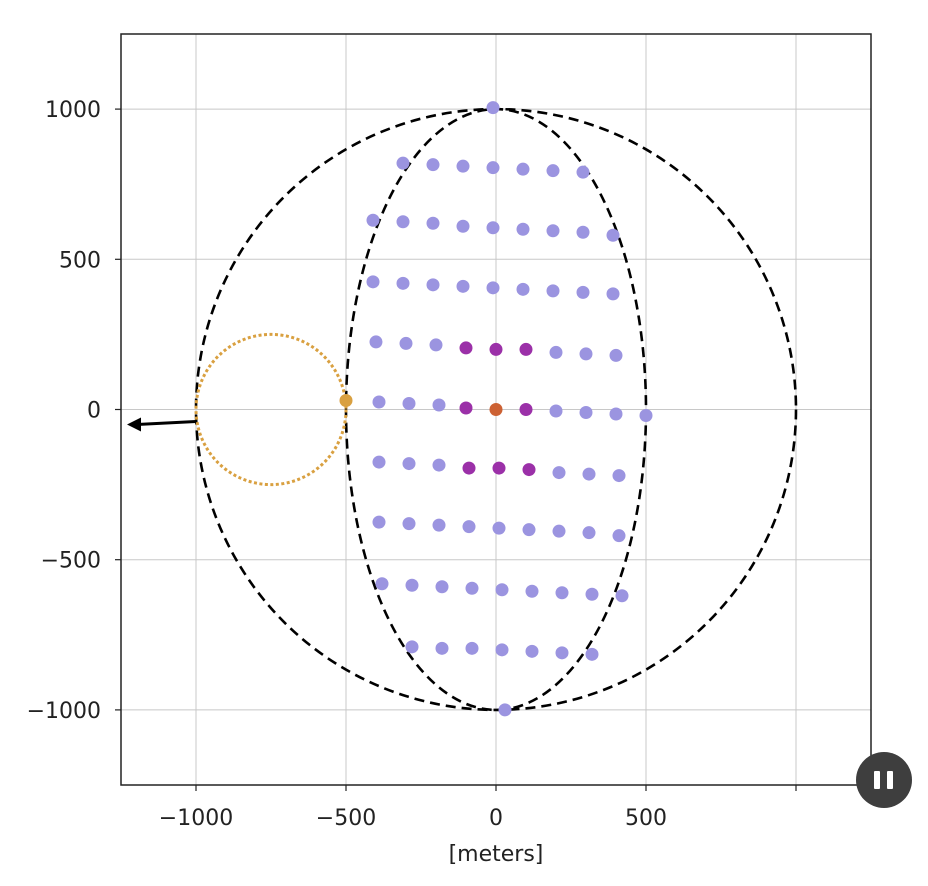 The height and width of the screenshot is (886, 928). What do you see at coordinates (73, 110) in the screenshot?
I see `y-tick-label: 1000` at bounding box center [73, 110].